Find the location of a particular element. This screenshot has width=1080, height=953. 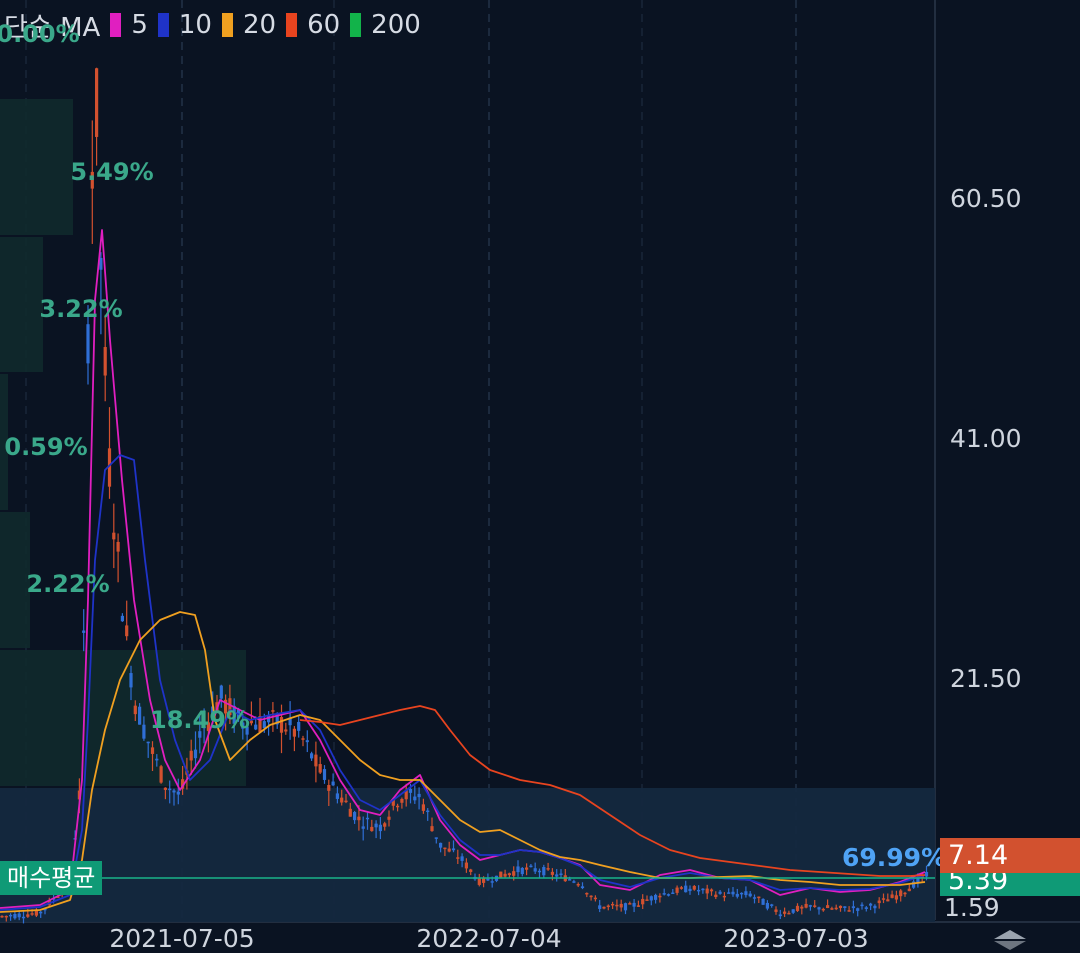

volume-profile-label-5: 18.49% is located at coordinates (200, 720).